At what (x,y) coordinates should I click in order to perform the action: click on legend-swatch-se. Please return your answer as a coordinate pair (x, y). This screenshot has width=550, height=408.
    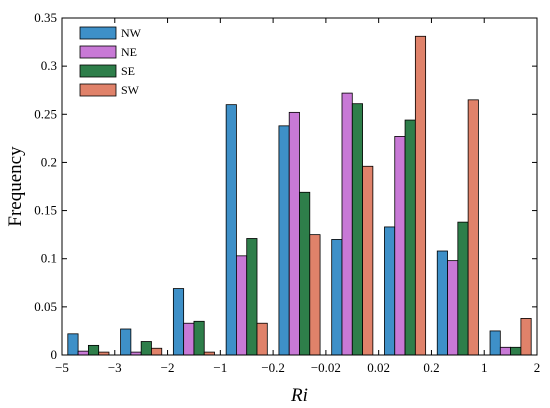
    Looking at the image, I should click on (98, 71).